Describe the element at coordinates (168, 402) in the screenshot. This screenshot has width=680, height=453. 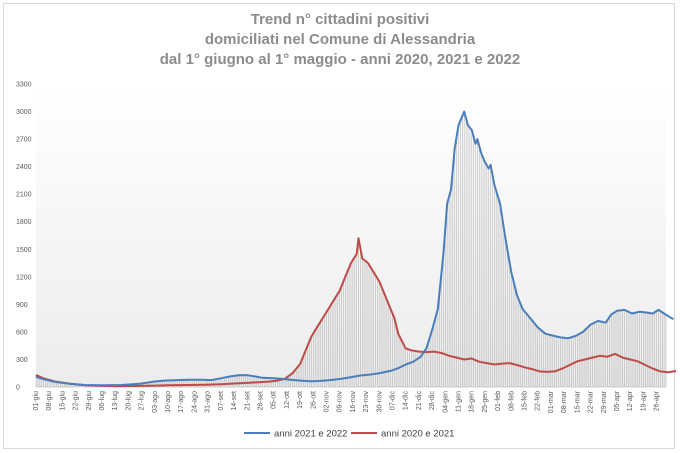
I see `x-tick-label: 10-ago` at that location.